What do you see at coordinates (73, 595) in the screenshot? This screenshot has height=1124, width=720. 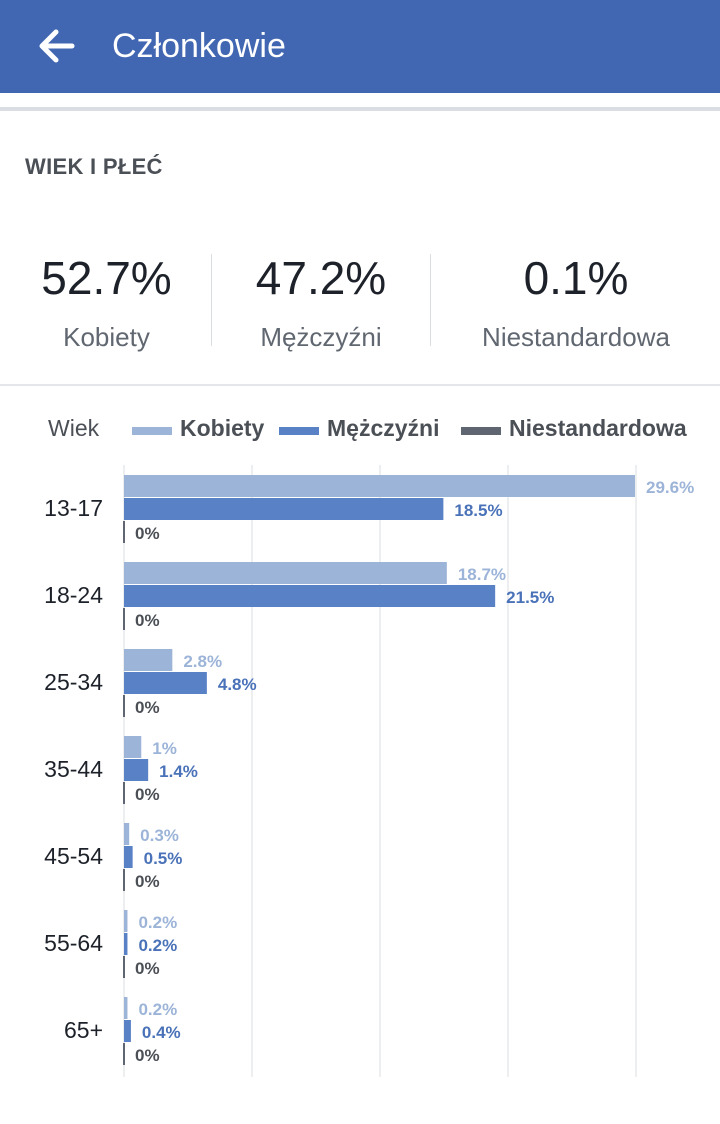 I see `category-label: 18-24` at bounding box center [73, 595].